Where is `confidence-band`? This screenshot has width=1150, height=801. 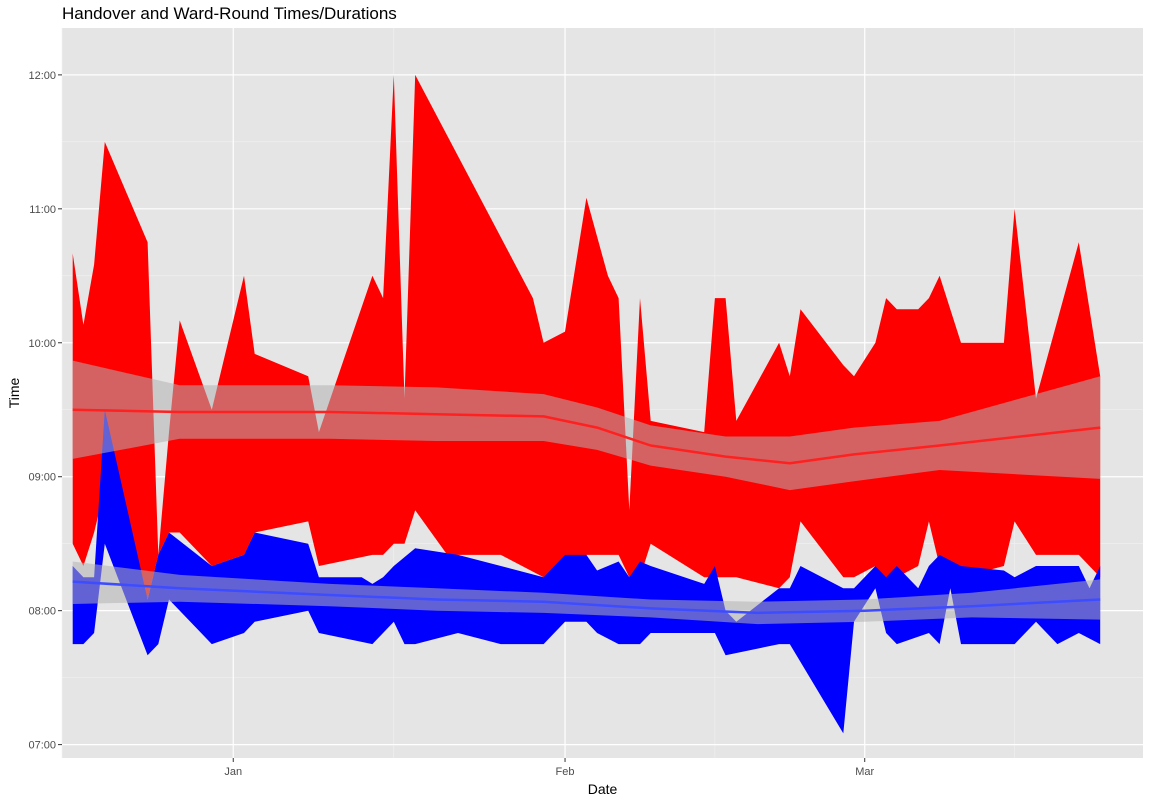 confidence-band is located at coordinates (586, 593).